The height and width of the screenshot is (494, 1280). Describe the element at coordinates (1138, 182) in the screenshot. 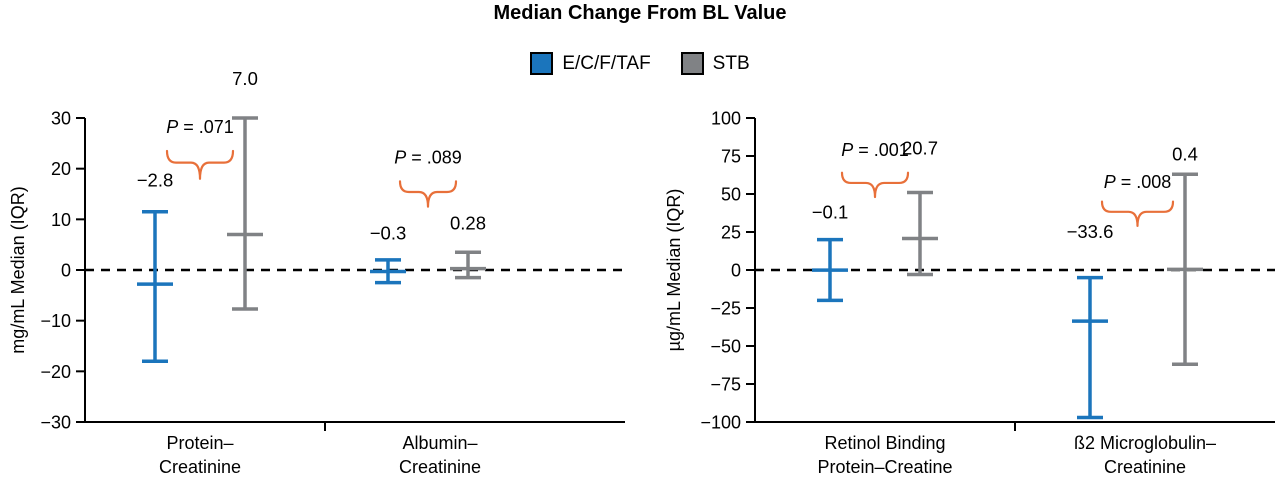

I see `p-value-label: P = .008` at that location.